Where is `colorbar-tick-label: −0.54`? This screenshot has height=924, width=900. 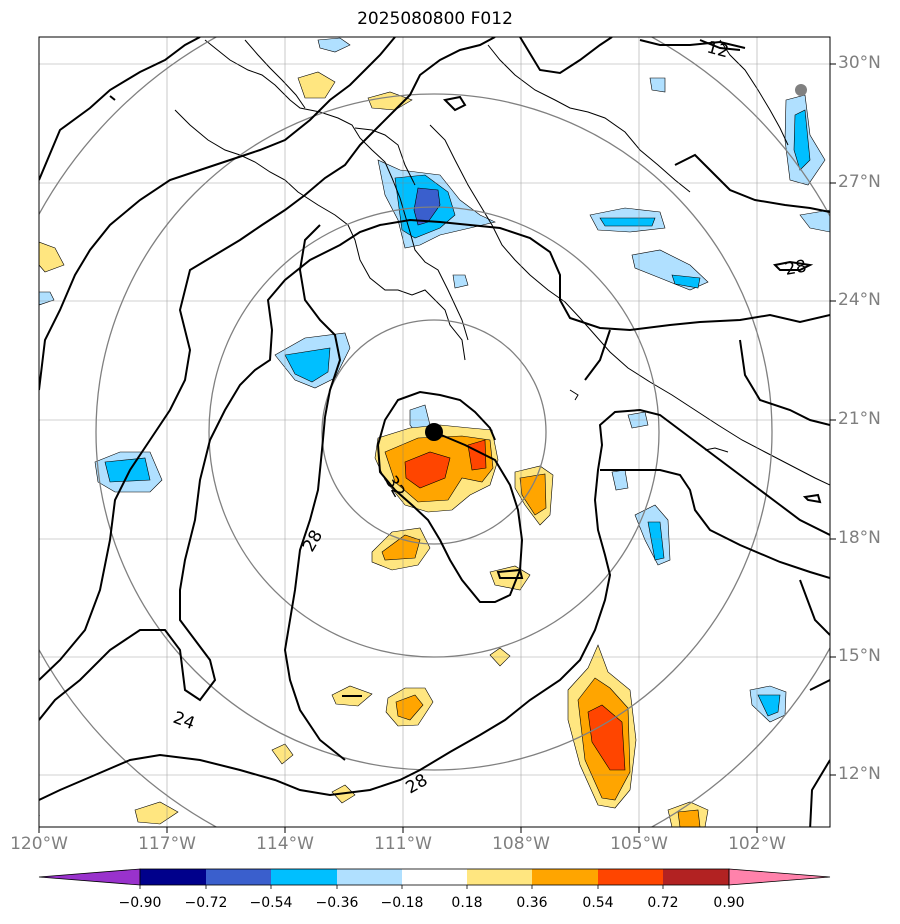 colorbar-tick-label: −0.54 is located at coordinates (271, 903).